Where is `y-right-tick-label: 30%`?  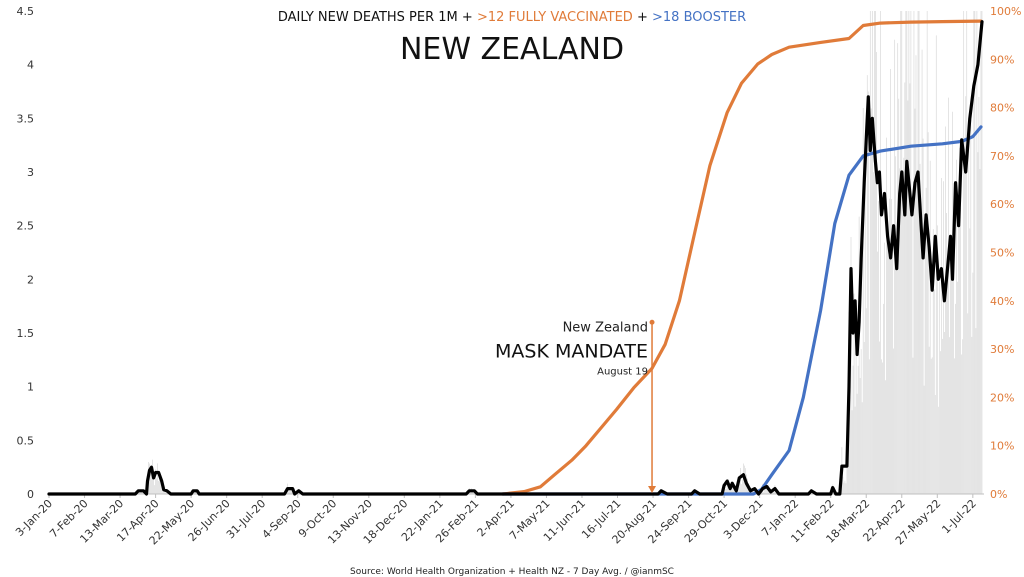
y-right-tick-label: 30% is located at coordinates (1002, 349).